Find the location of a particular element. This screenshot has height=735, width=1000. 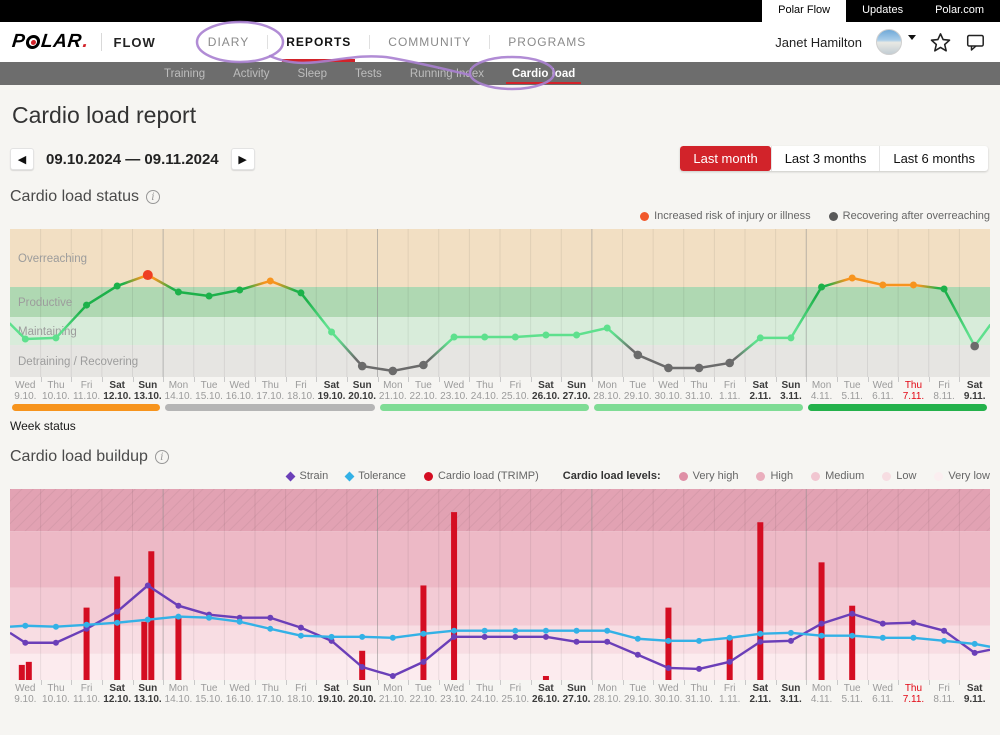

week-status-segment is located at coordinates (897, 407).